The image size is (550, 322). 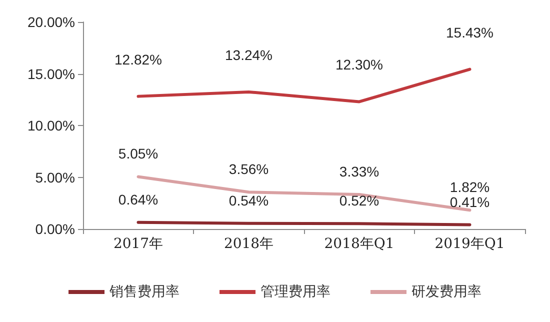 I want to click on data-label: 1.82%, so click(x=470, y=187).